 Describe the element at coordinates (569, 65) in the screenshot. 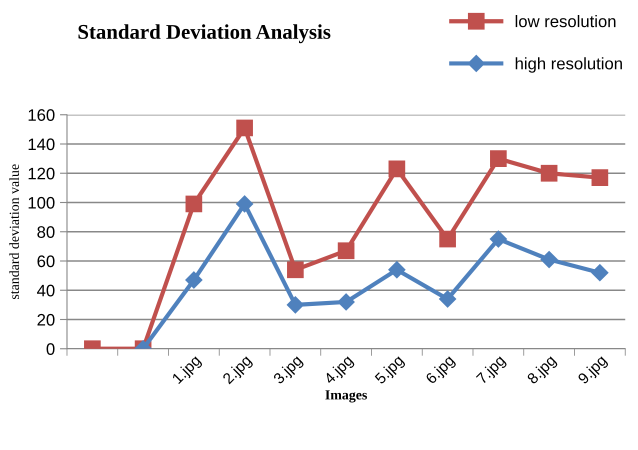

I see `legend-label: high resolution` at that location.